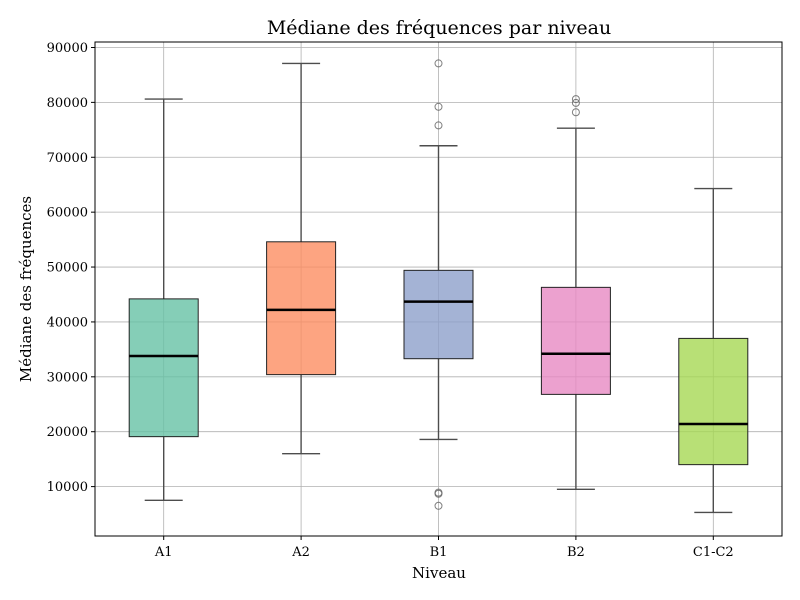 This screenshot has width=800, height=600. I want to click on box-b2, so click(575, 293).